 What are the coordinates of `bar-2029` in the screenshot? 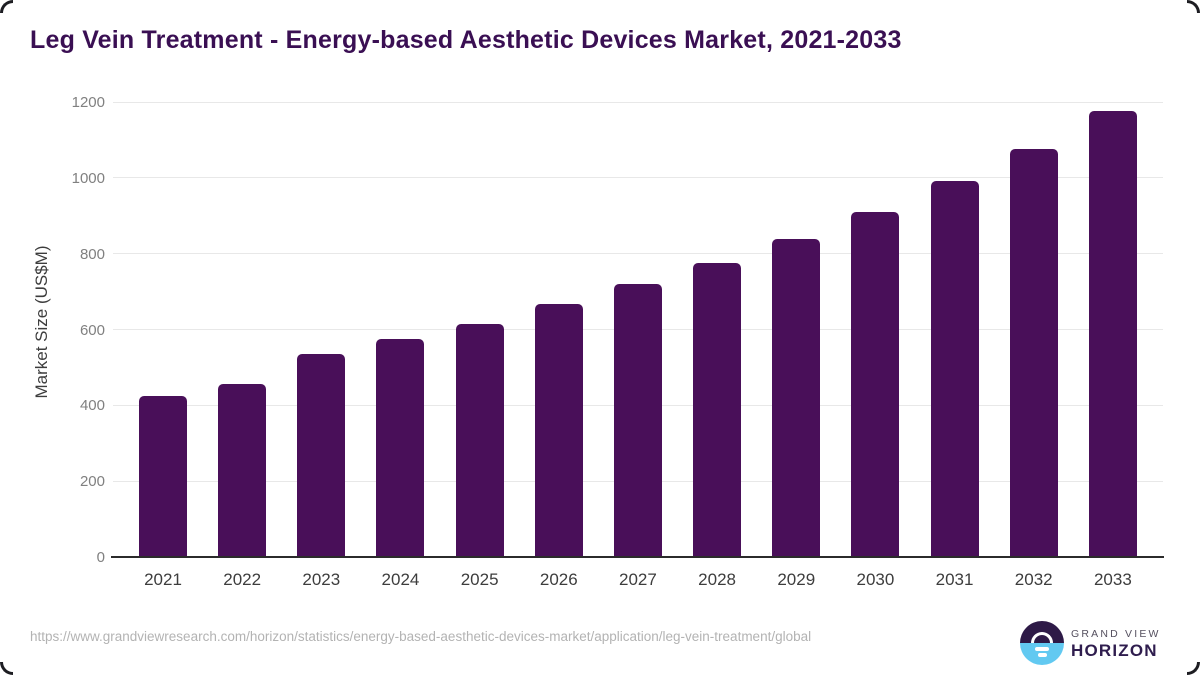 It's located at (796, 397).